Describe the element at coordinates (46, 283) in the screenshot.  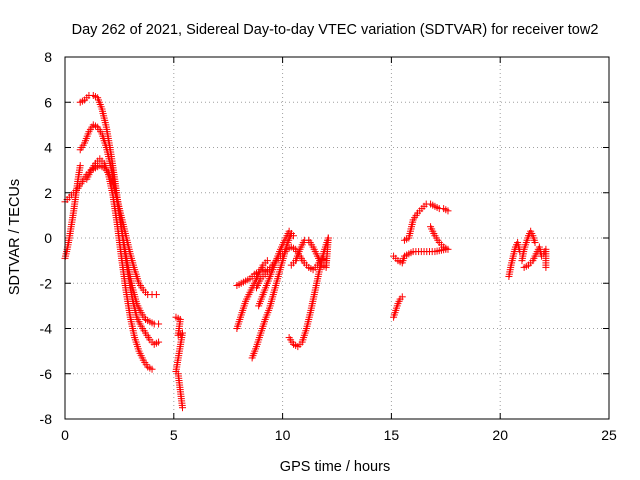
I see `y-tick-label: -2` at that location.